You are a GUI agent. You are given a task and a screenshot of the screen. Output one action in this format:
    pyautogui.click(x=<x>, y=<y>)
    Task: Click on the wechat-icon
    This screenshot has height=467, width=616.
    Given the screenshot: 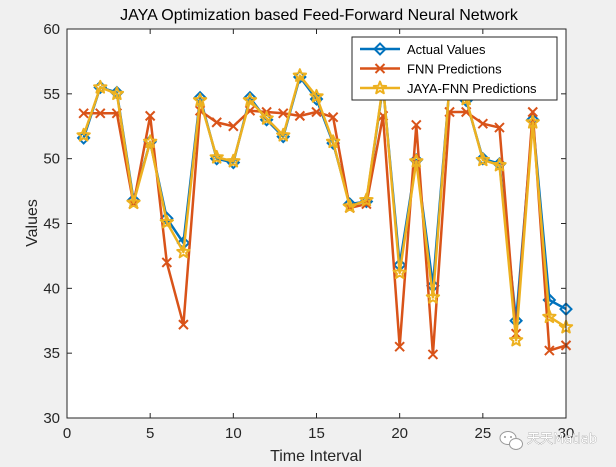 What is the action you would take?
    pyautogui.click(x=511, y=440)
    